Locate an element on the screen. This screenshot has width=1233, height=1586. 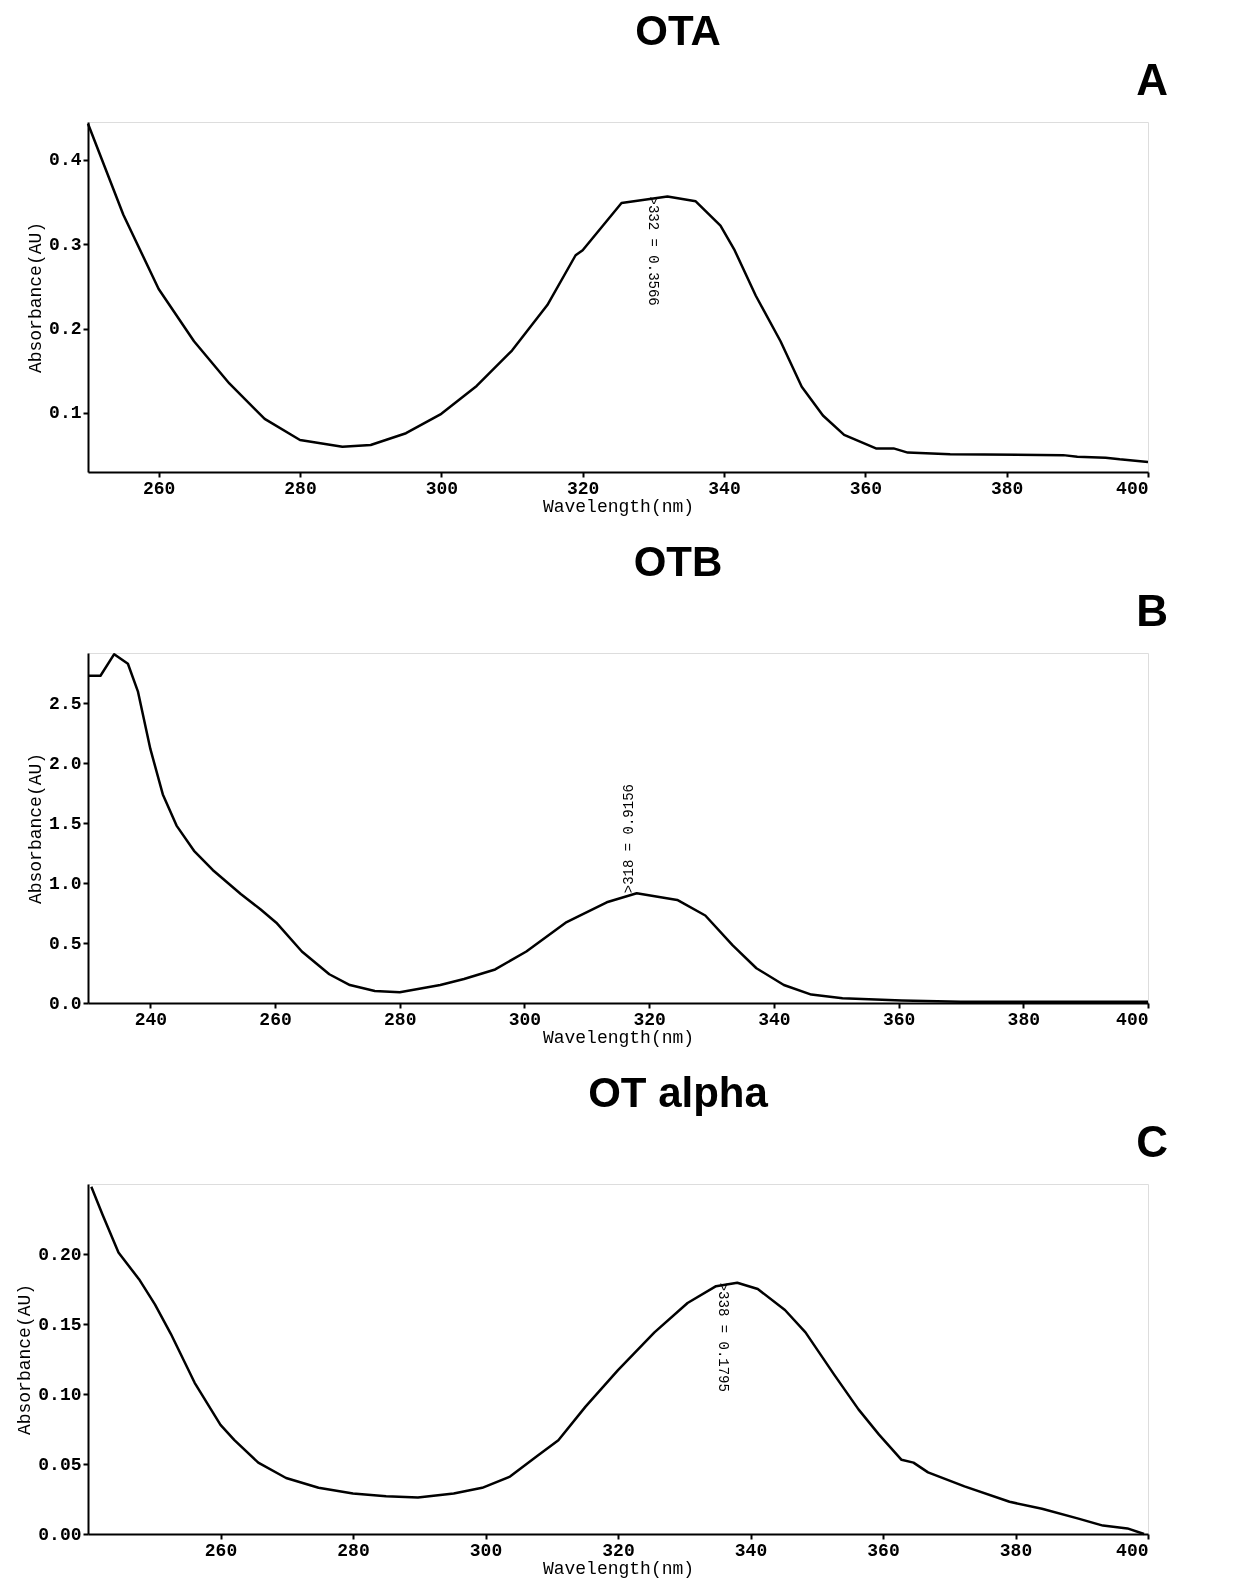
y-tick-label: 2.0 is located at coordinates (65, 763).